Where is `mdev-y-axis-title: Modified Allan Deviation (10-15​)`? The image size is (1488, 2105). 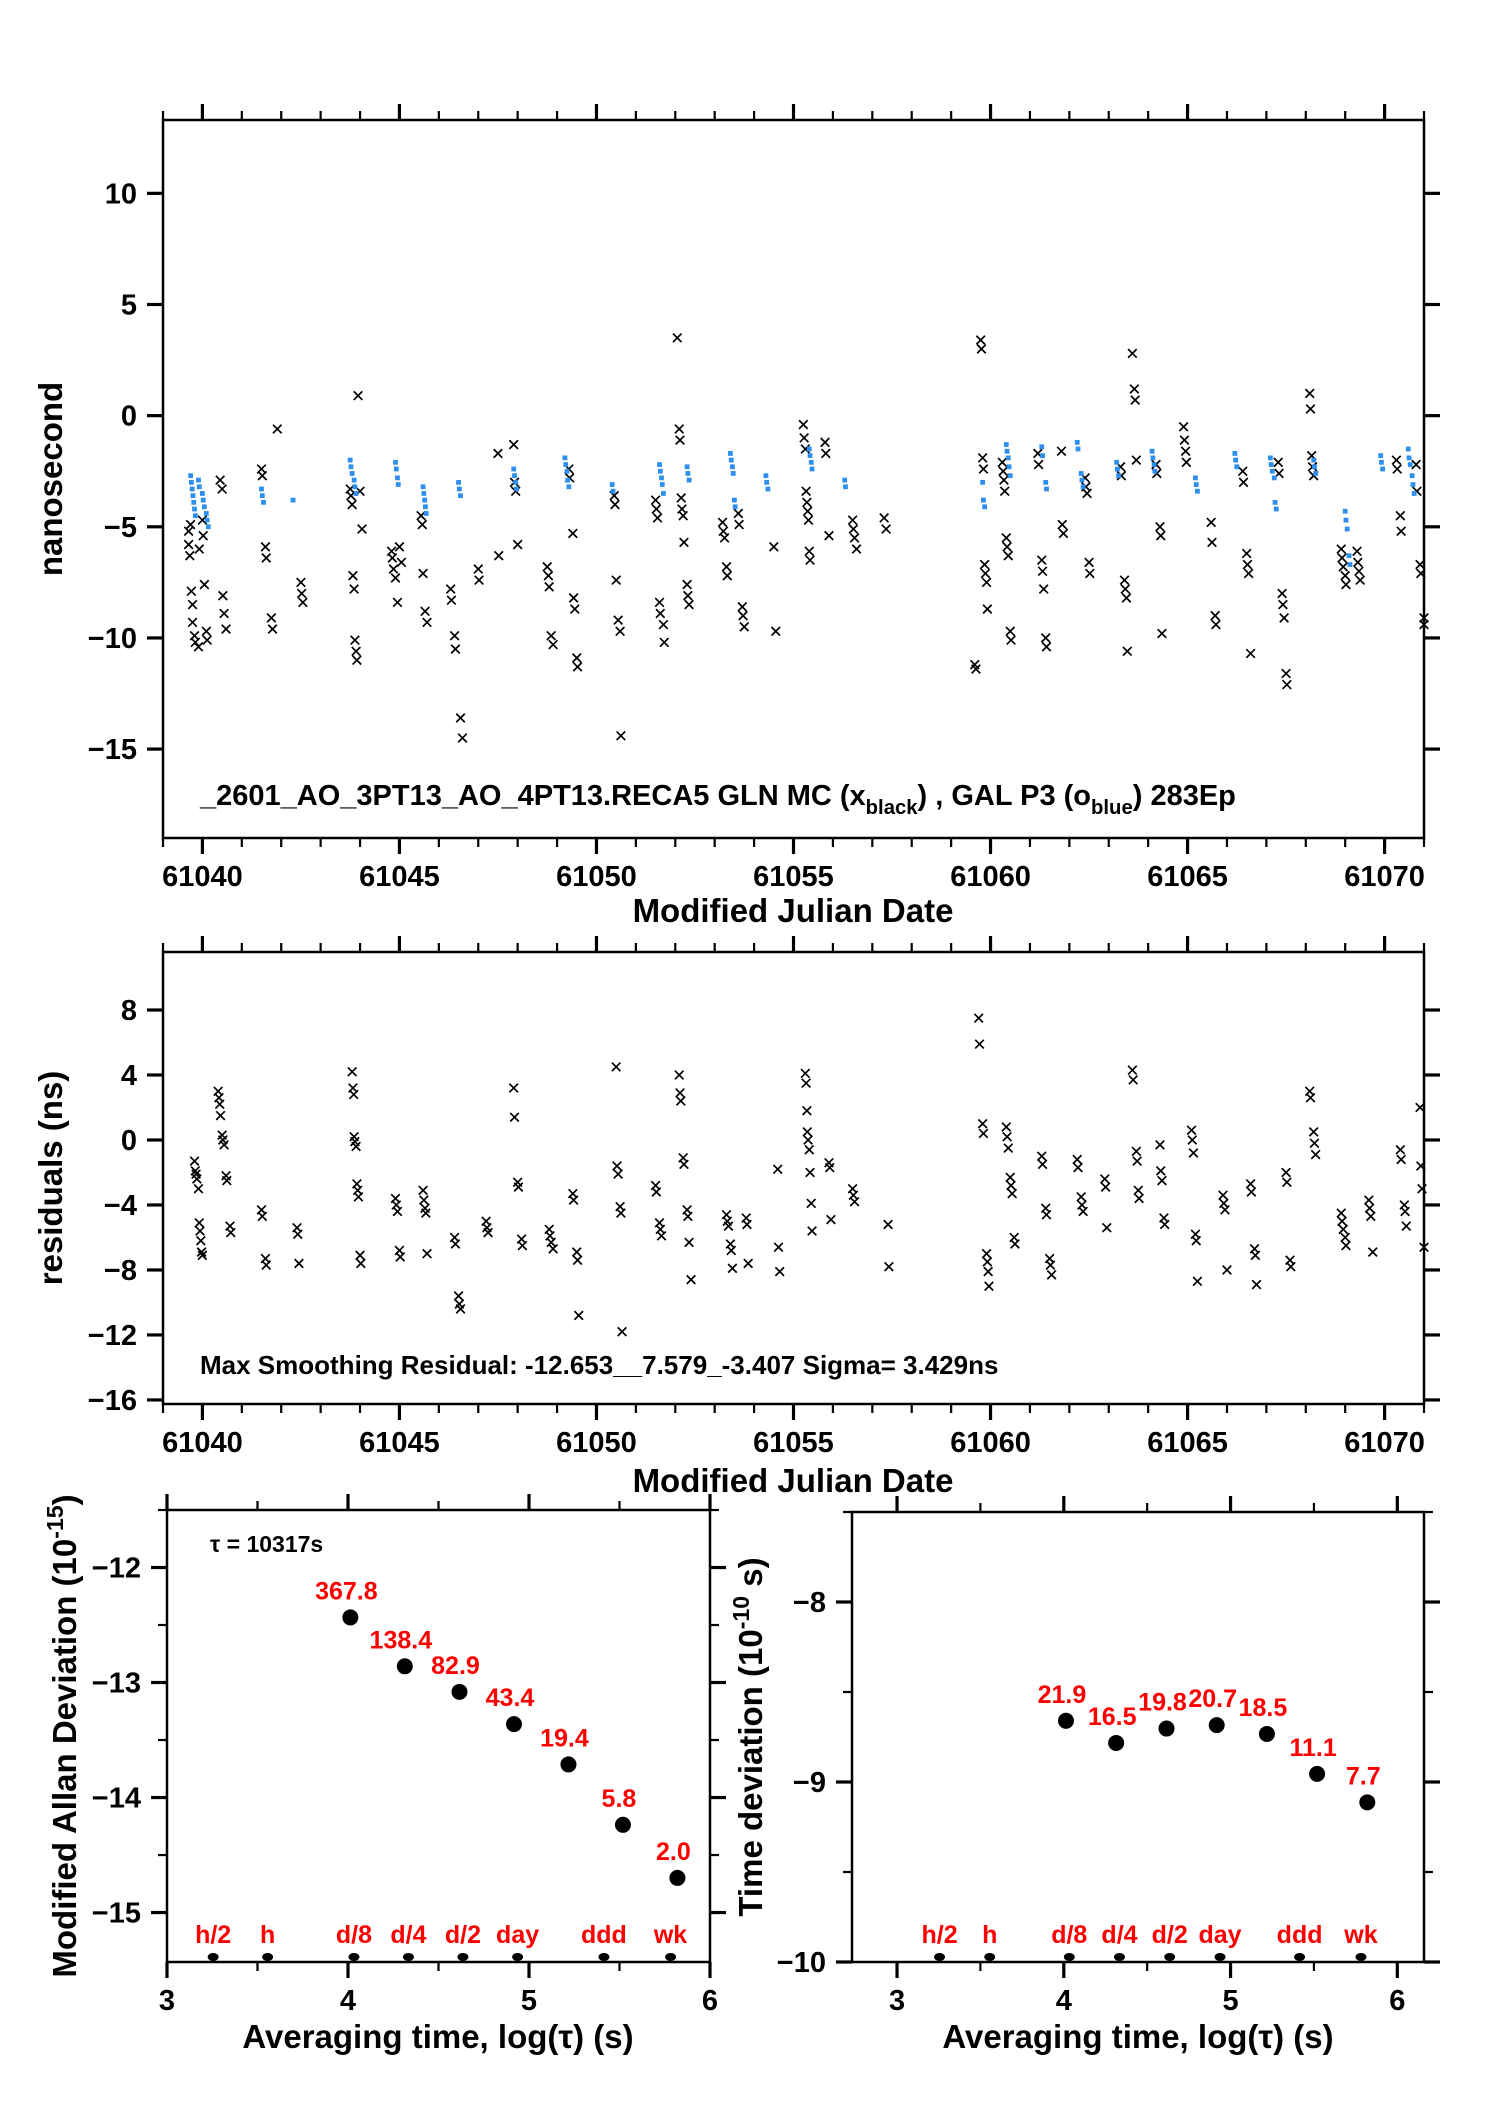
mdev-y-axis-title: Modified Allan Deviation (10-15​) is located at coordinates (62, 1735).